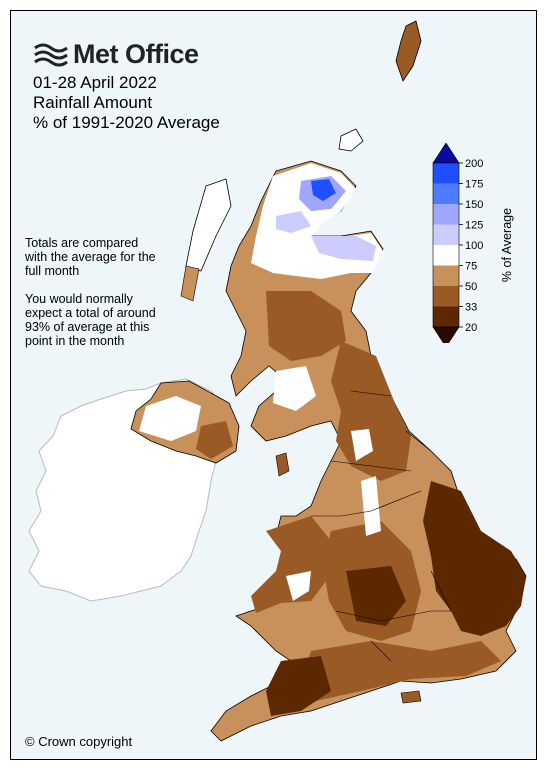 Image resolution: width=547 pixels, height=770 pixels. Describe the element at coordinates (170, 418) in the screenshot. I see `northern-ireland-white` at that location.